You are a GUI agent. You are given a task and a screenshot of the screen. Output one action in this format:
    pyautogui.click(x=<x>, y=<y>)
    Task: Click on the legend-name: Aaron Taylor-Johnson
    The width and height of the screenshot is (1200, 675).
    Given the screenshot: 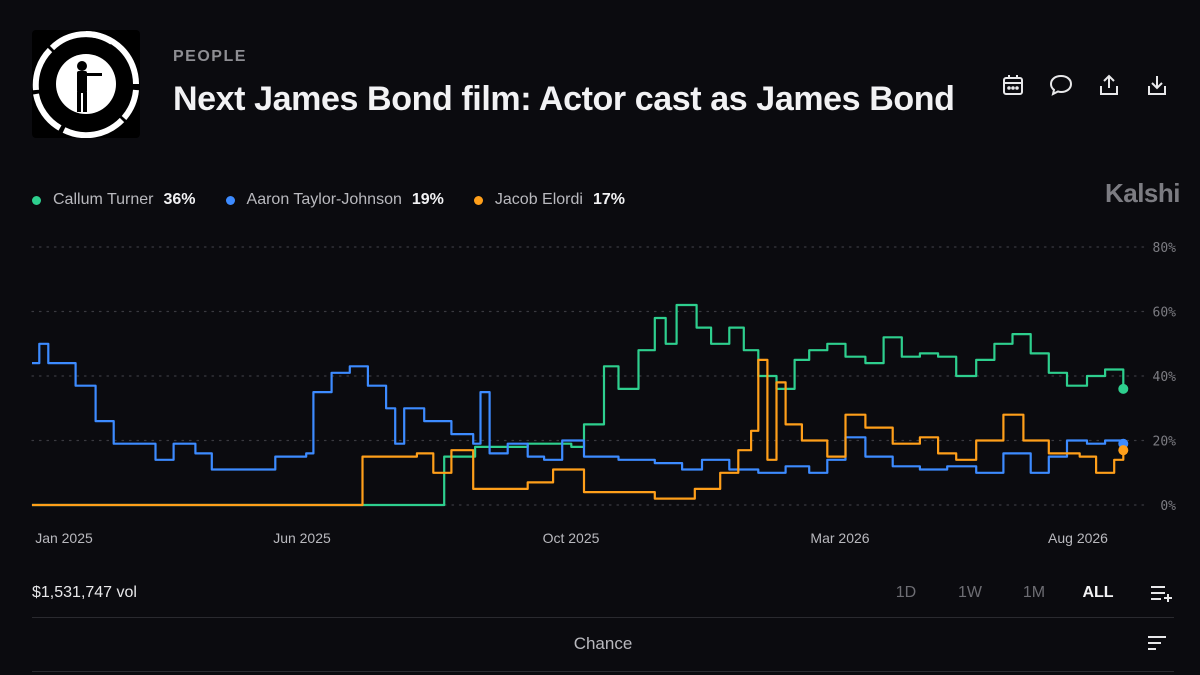 What is the action you would take?
    pyautogui.click(x=324, y=199)
    